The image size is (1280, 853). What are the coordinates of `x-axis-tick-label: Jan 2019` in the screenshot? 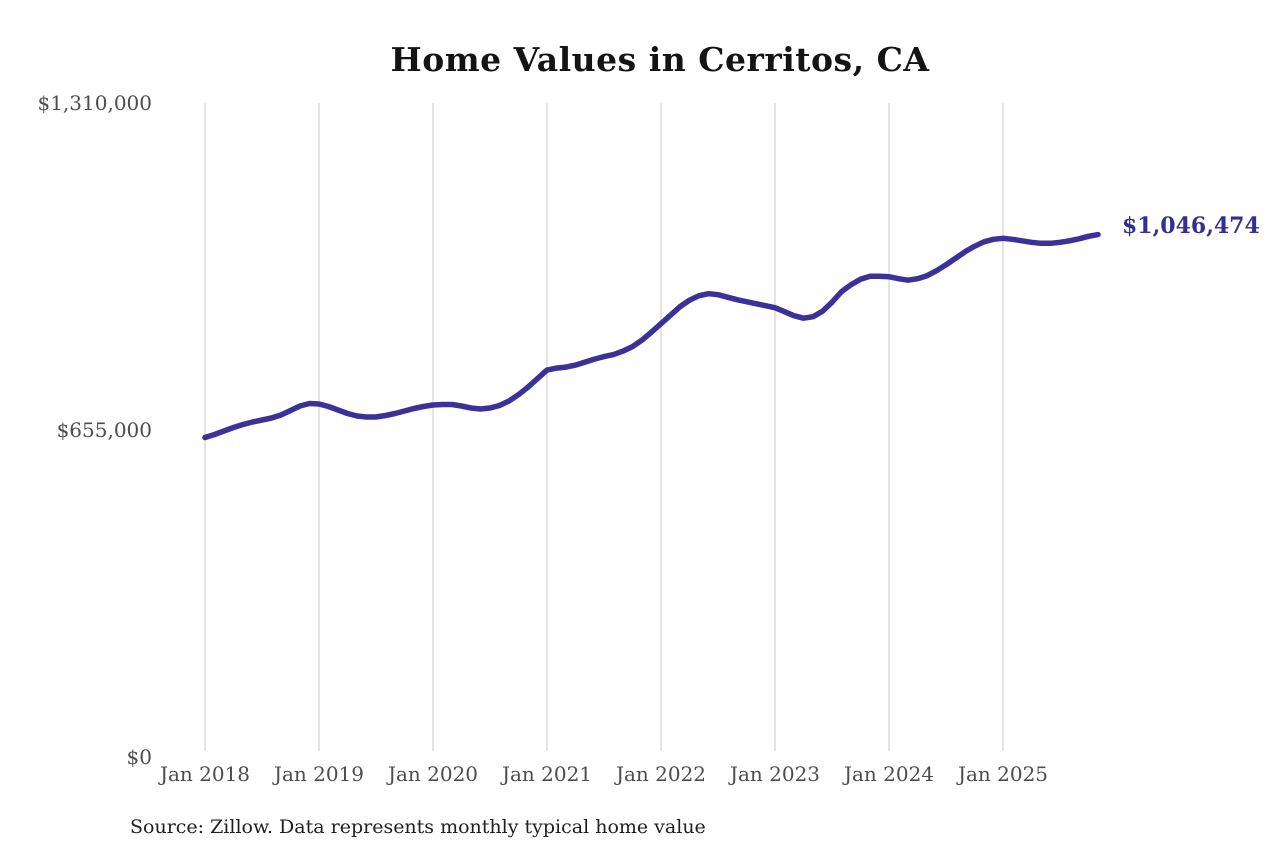 It's located at (319, 774).